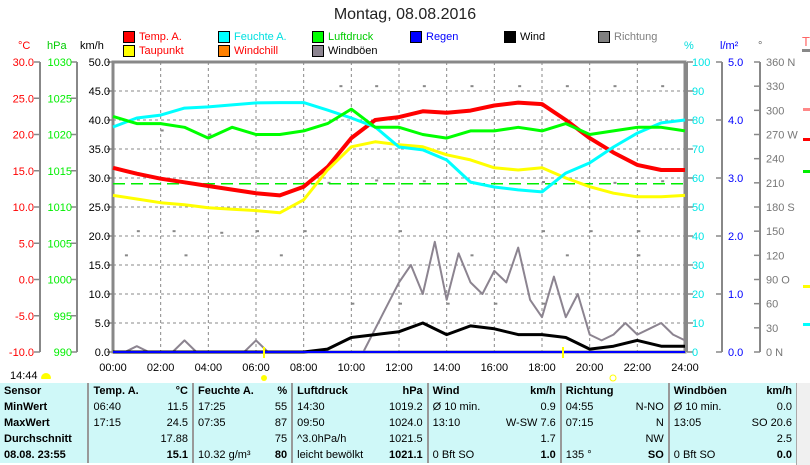 Image resolution: width=810 pixels, height=465 pixels. I want to click on legend-item: Taupunkt, so click(153, 51).